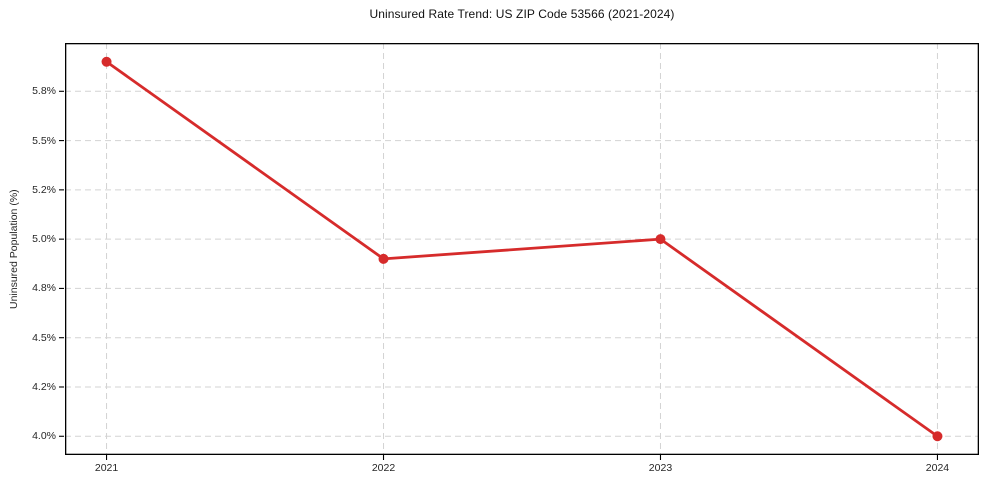 The image size is (989, 490). I want to click on y-tick-label: 4.8%, so click(44, 288).